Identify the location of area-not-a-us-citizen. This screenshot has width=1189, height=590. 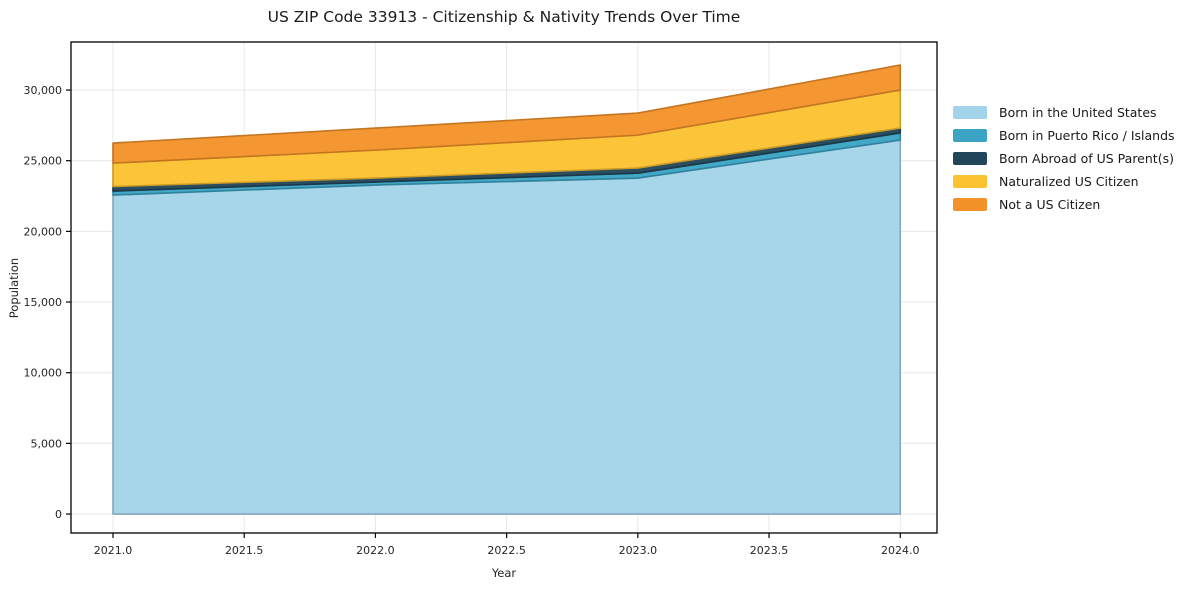
(507, 114).